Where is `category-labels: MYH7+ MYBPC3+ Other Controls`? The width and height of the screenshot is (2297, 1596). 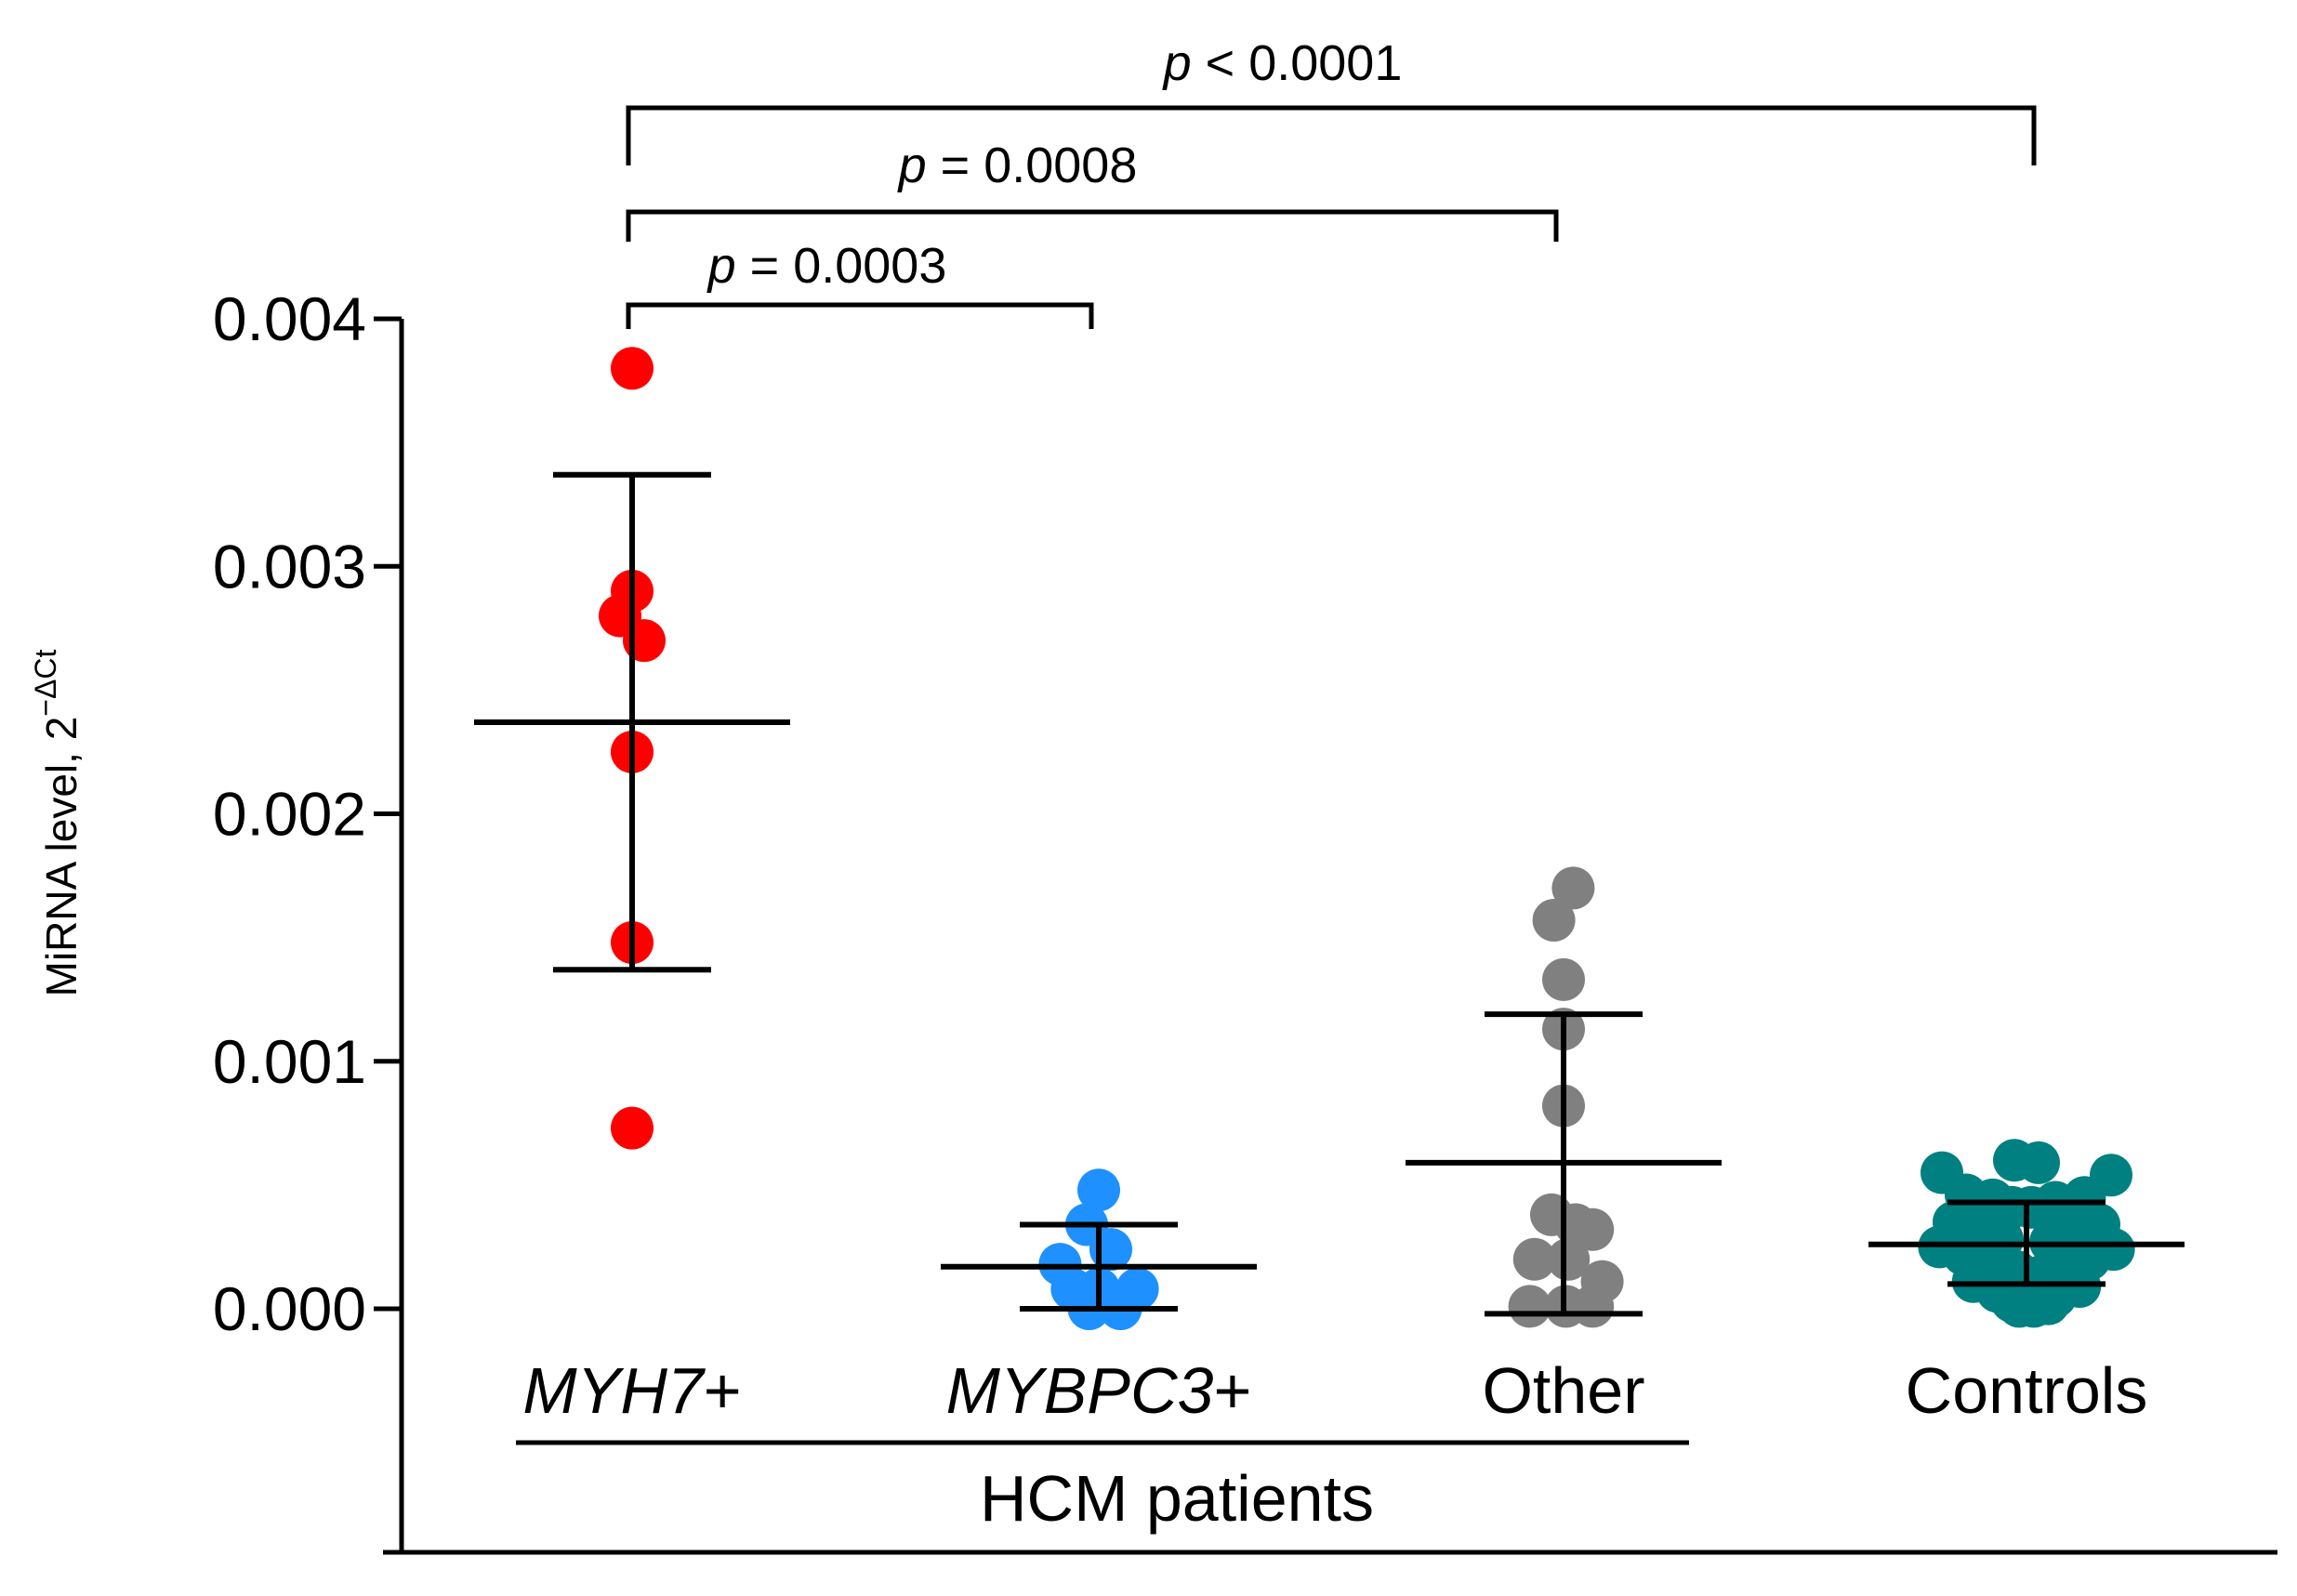 category-labels: MYH7+ MYBPC3+ Other Controls is located at coordinates (1334, 1390).